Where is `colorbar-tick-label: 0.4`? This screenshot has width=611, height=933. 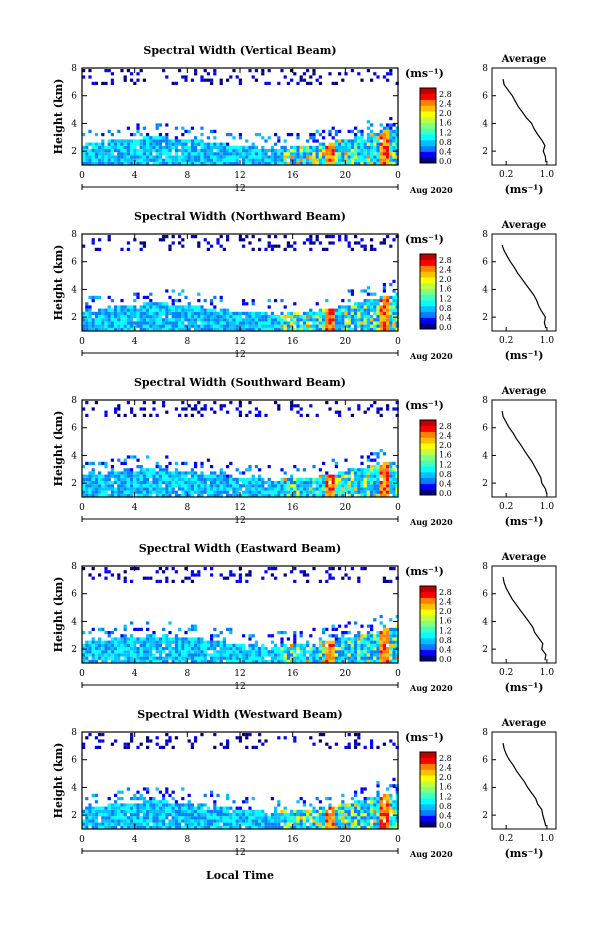 colorbar-tick-label: 0.4 is located at coordinates (445, 151).